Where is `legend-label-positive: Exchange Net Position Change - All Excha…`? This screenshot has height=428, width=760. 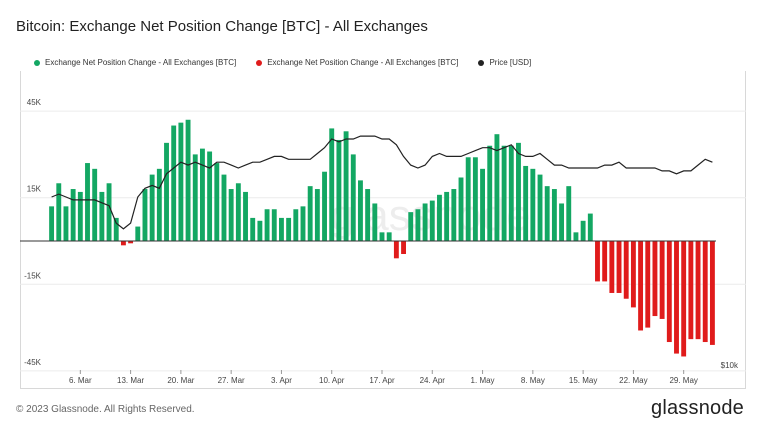
legend-label-positive: Exchange Net Position Change - All Excha… is located at coordinates (141, 62).